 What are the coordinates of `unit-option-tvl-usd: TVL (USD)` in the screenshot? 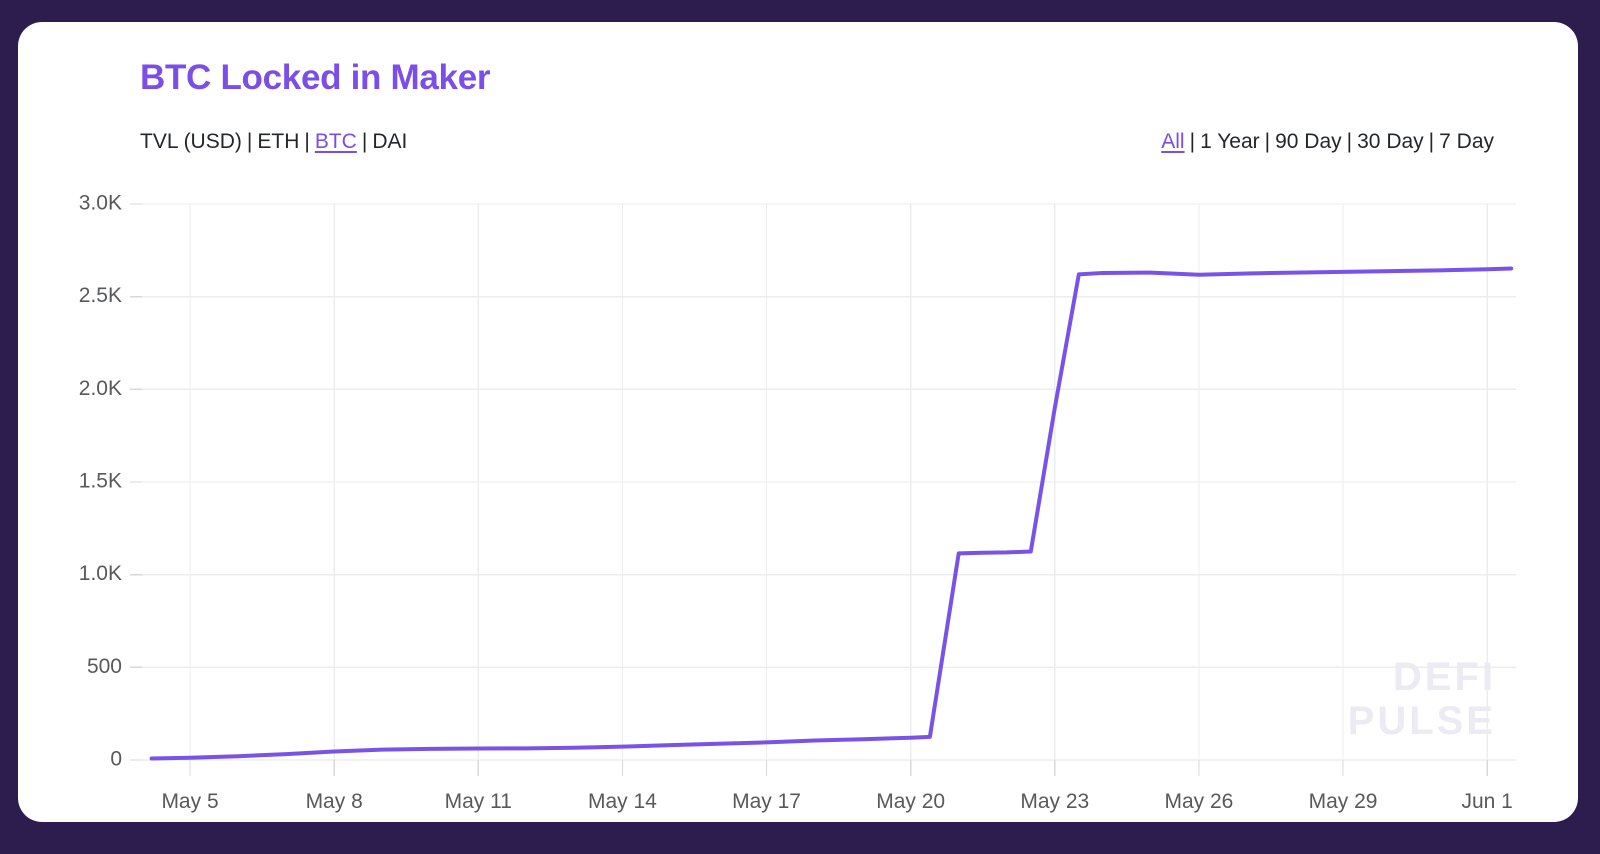 It's located at (191, 141).